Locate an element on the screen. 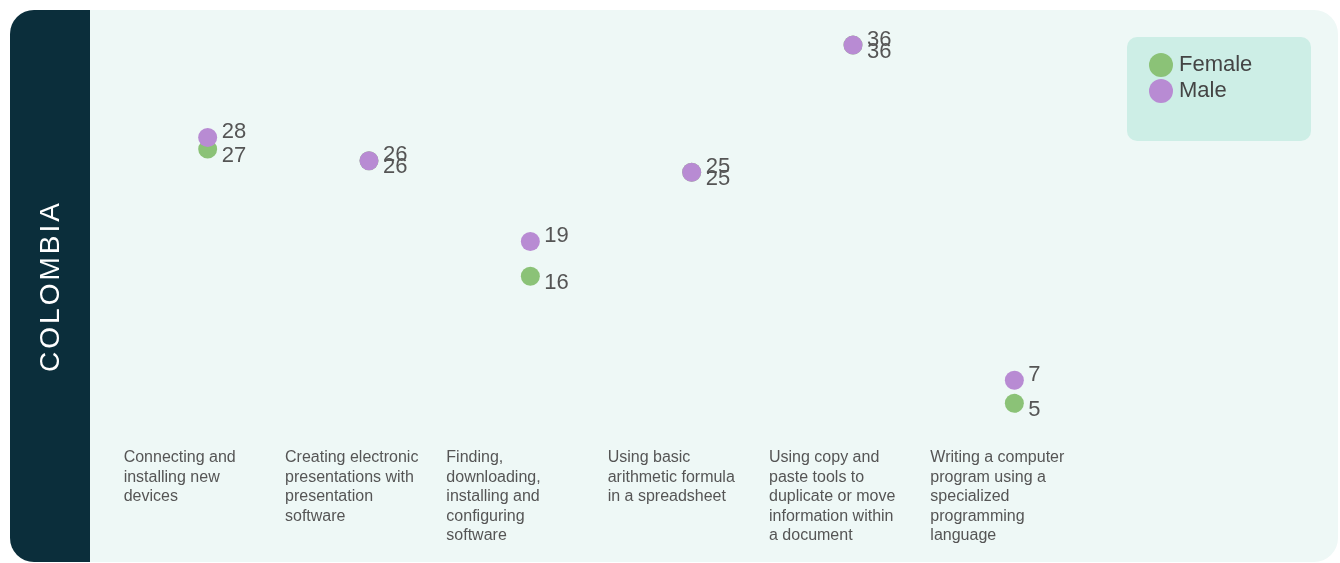 This screenshot has height=563, width=1340. data-label: 28 is located at coordinates (234, 131).